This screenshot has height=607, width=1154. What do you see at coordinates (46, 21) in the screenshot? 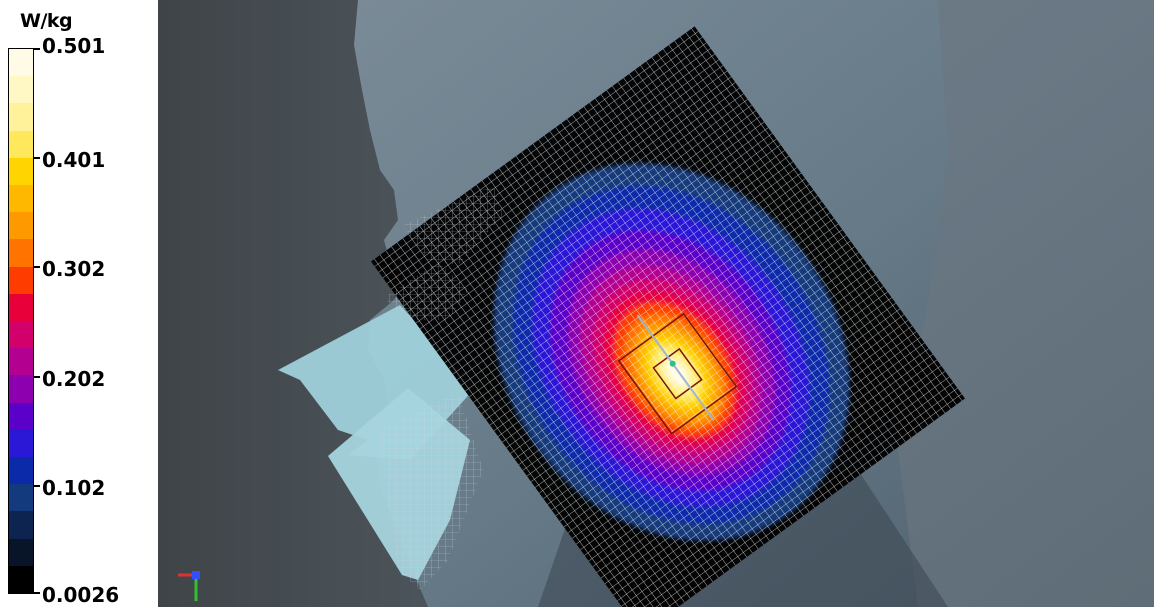
I see `colorbar-unit-label: W/kg` at bounding box center [46, 21].